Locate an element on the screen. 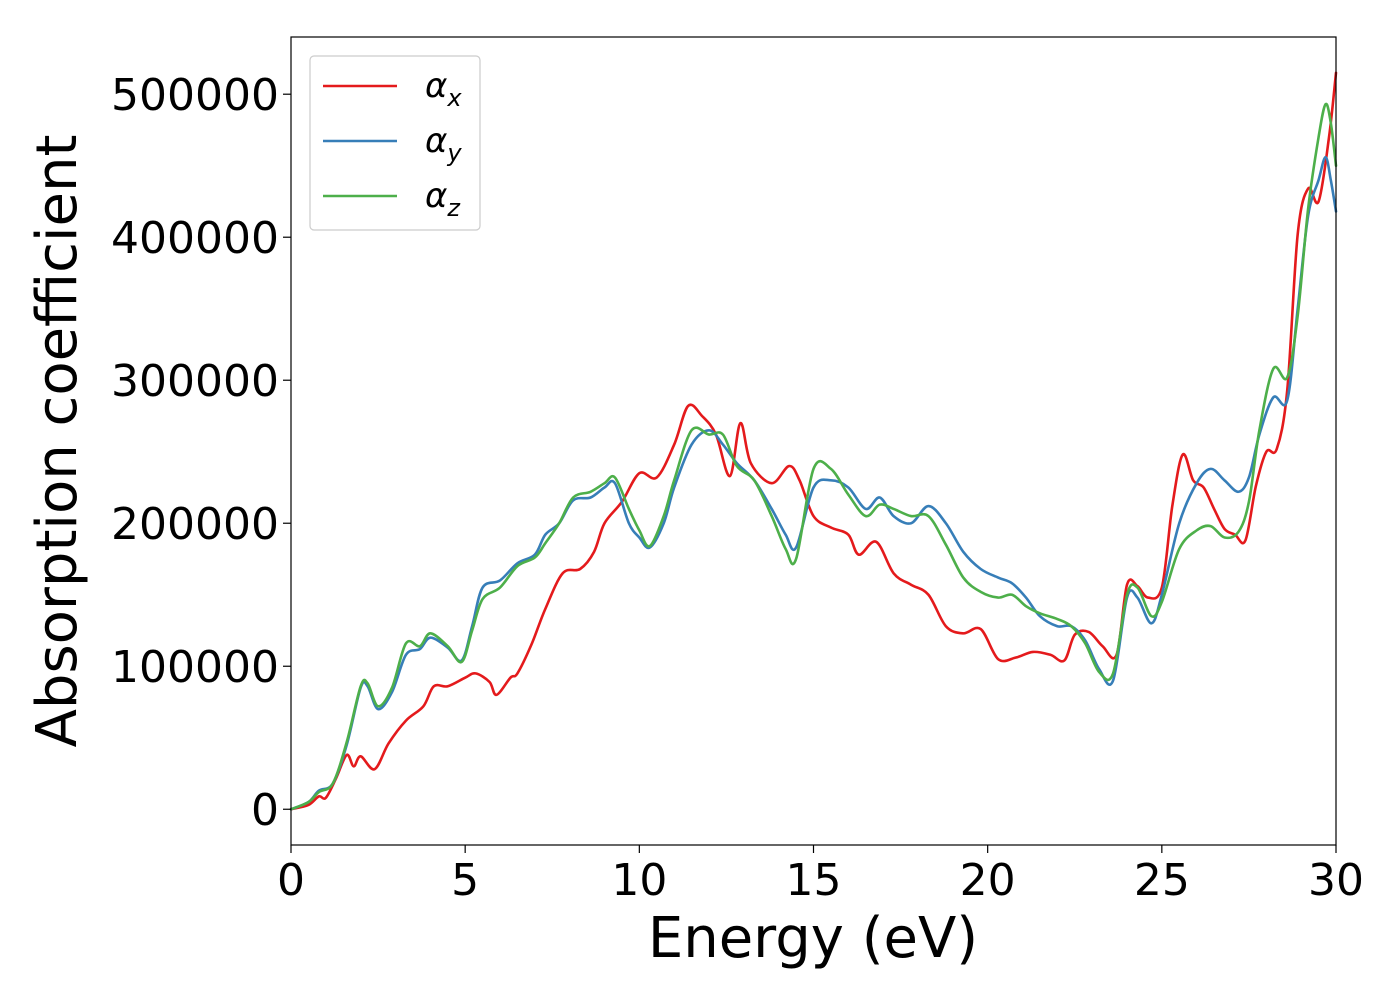  x-tick-label: 15 is located at coordinates (814, 880).